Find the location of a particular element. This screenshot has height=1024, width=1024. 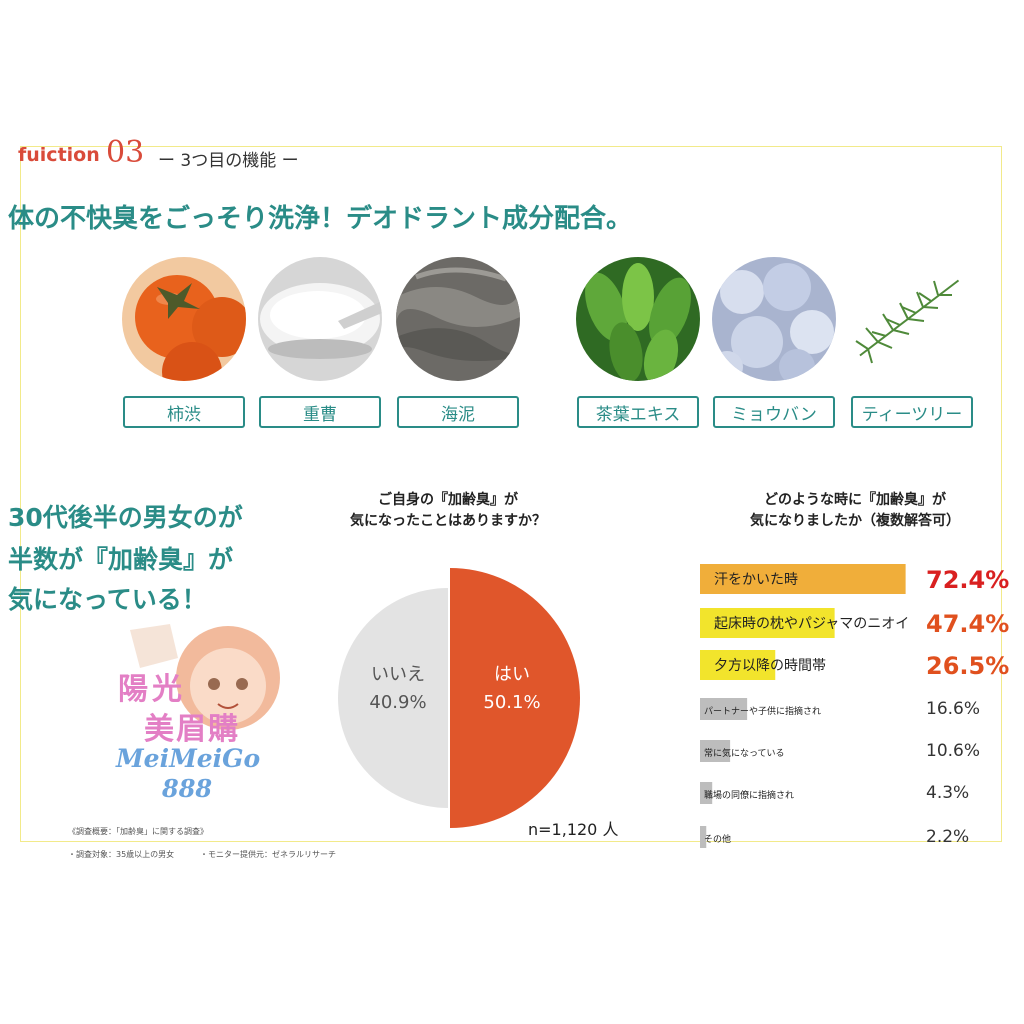

sea-mud-image is located at coordinates (458, 319).